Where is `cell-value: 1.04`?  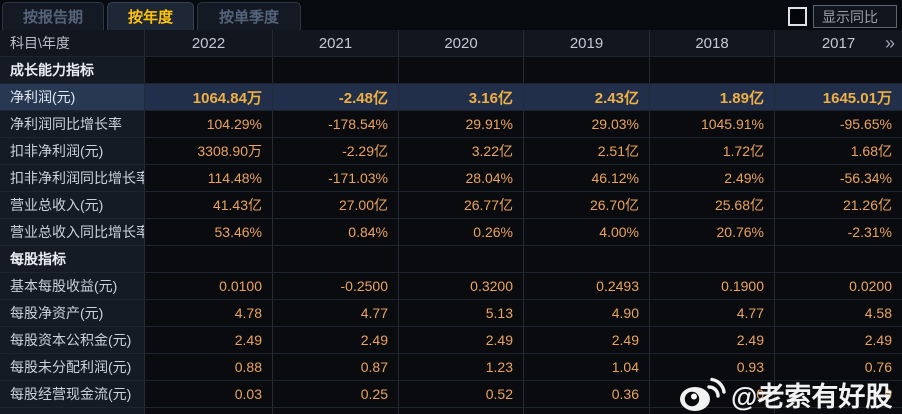 cell-value: 1.04 is located at coordinates (587, 367).